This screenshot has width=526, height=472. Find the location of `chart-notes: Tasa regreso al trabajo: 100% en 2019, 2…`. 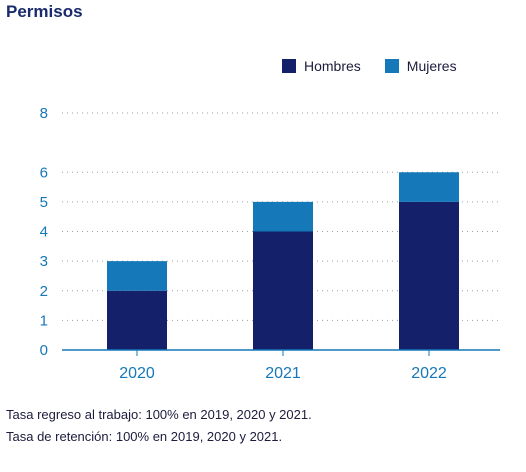

chart-notes: Tasa regreso al trabajo: 100% en 2019, 2… is located at coordinates (159, 426).